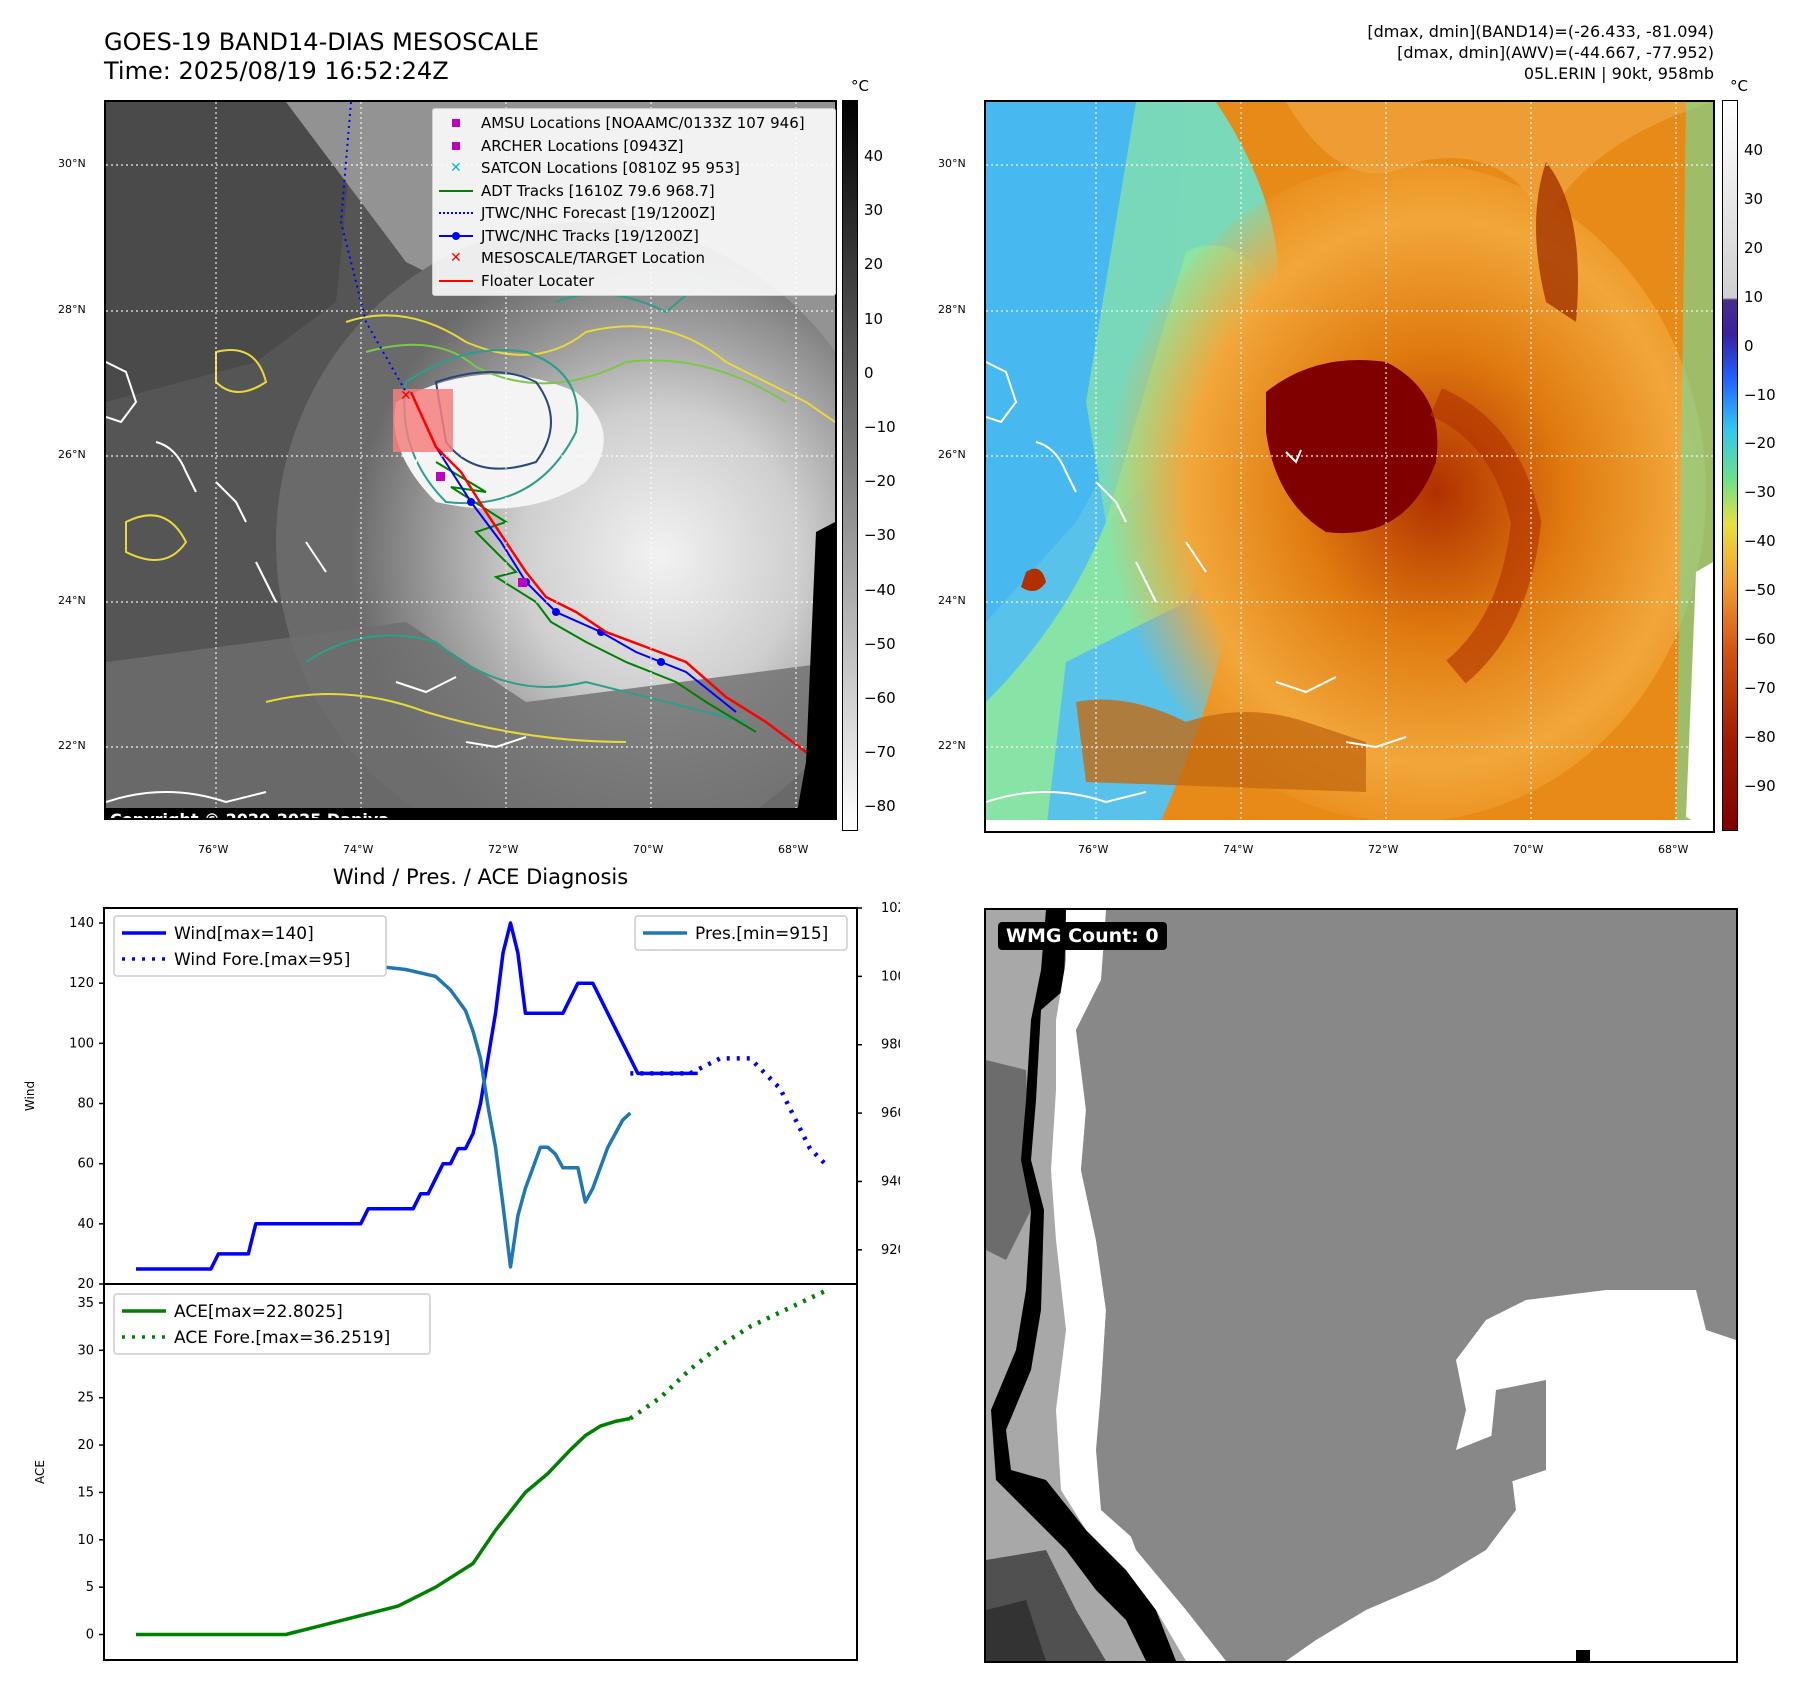 The image size is (1797, 1690). What do you see at coordinates (262, 960) in the screenshot?
I see `wind-legend-label: Wind Fore.[max=95]` at bounding box center [262, 960].